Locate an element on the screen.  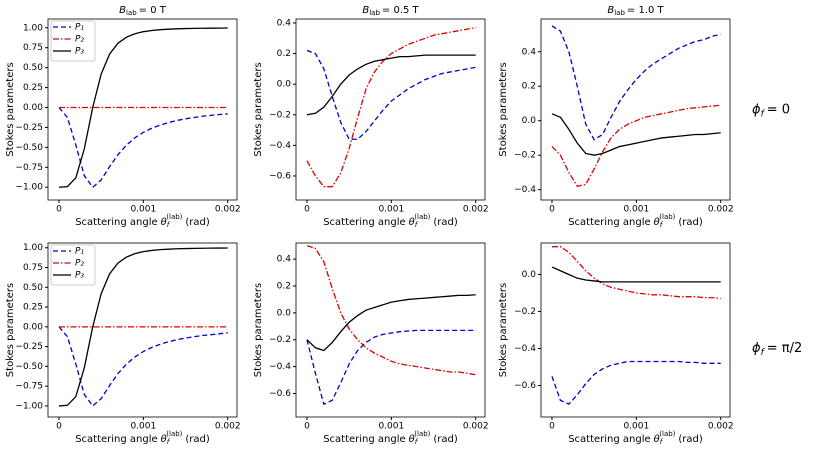
row-label: ϕf = 0 is located at coordinates (771, 110).